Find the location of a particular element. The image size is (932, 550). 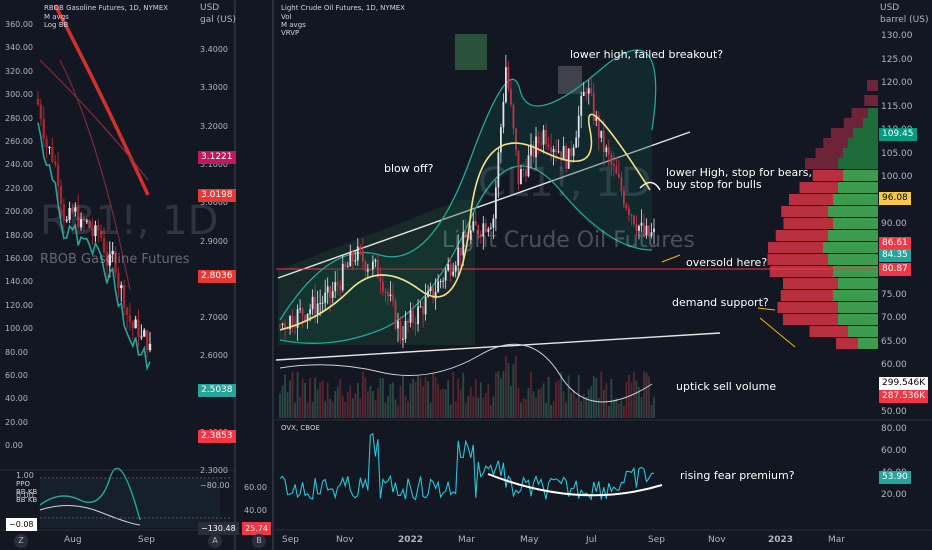

log-scale-button: B is located at coordinates (259, 541).